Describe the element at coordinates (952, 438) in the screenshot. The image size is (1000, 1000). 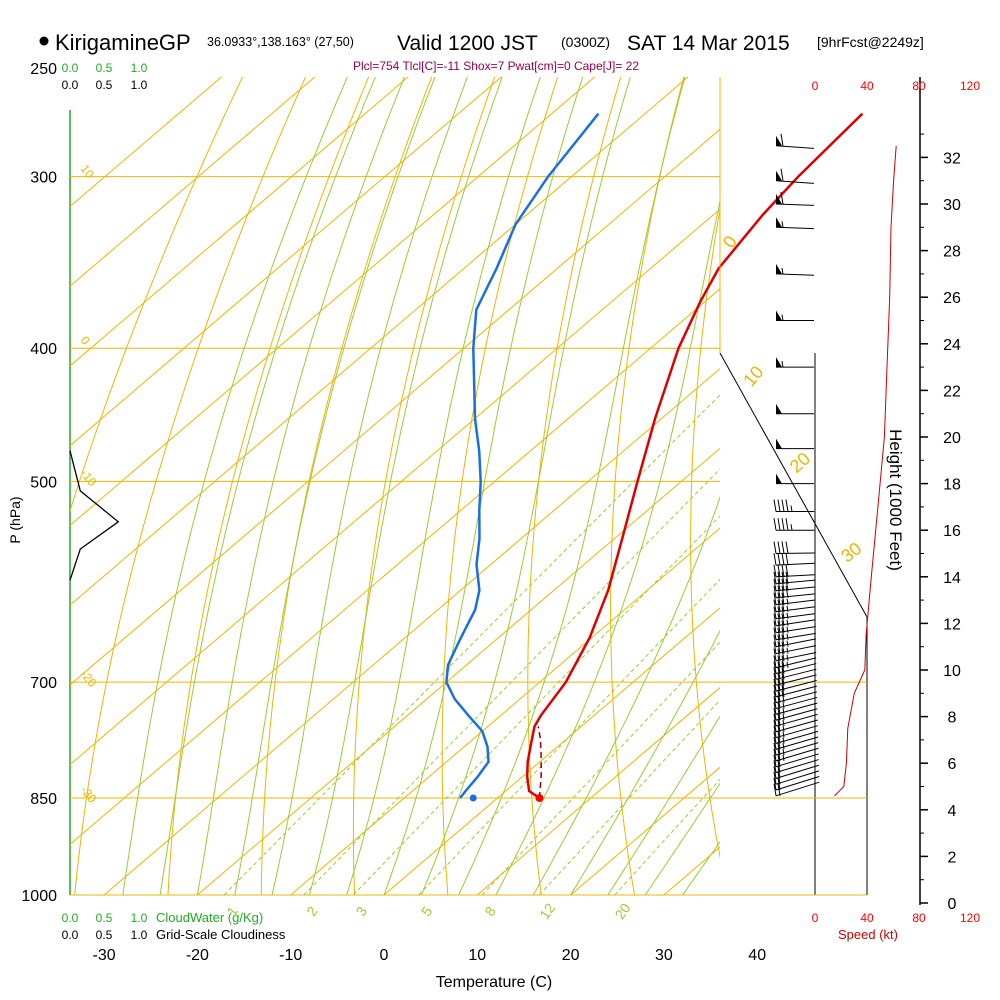
I see `height-tick-label: 20` at that location.